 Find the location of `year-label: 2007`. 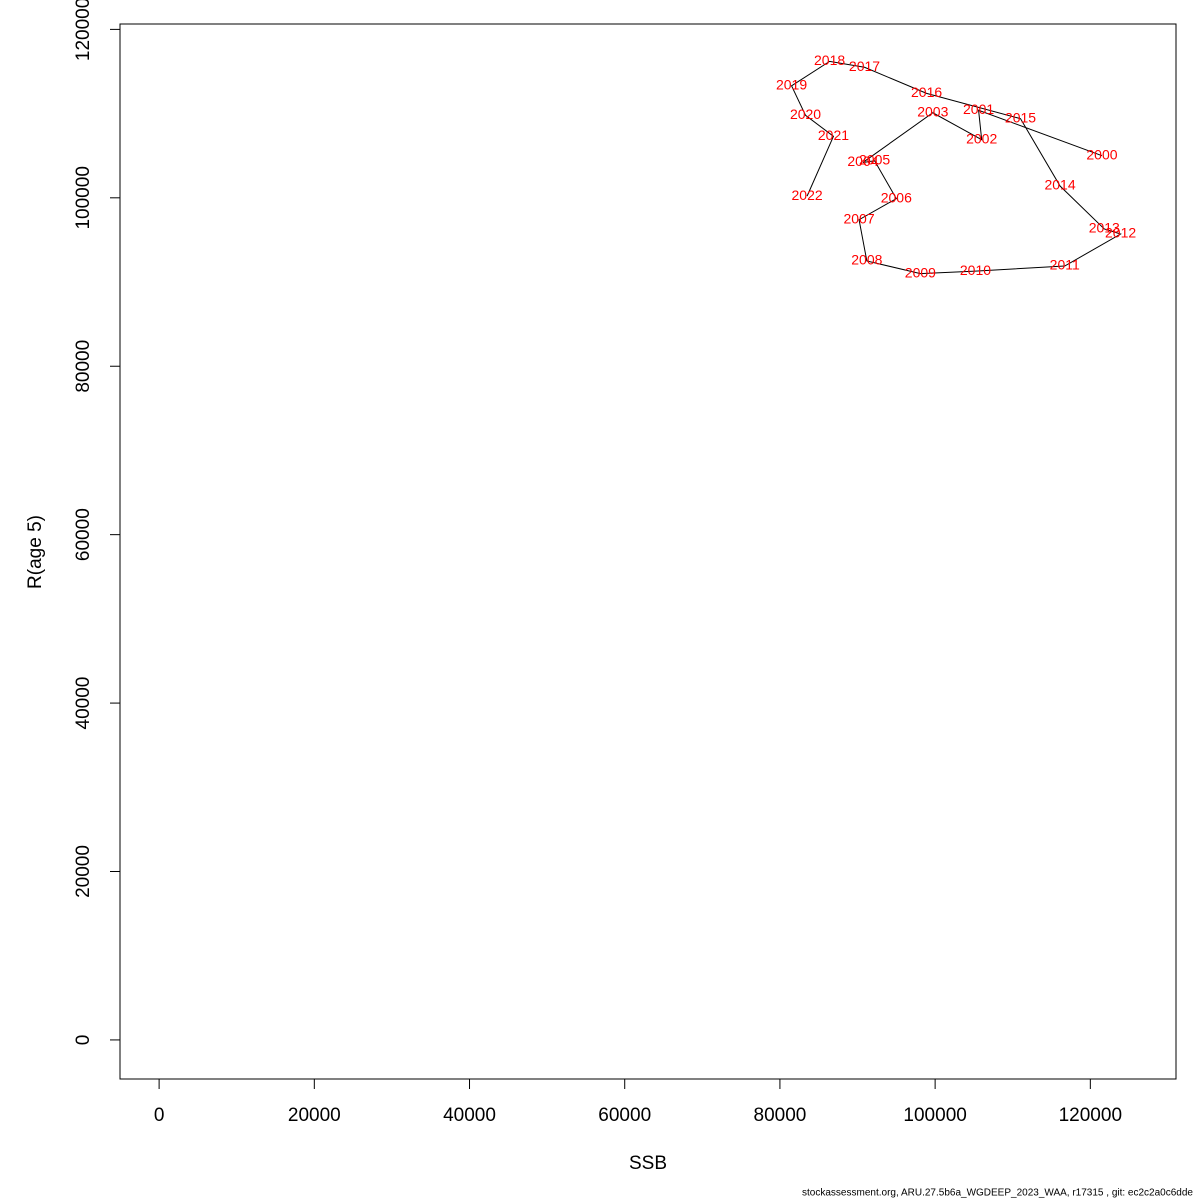

year-label: 2007 is located at coordinates (858, 218).